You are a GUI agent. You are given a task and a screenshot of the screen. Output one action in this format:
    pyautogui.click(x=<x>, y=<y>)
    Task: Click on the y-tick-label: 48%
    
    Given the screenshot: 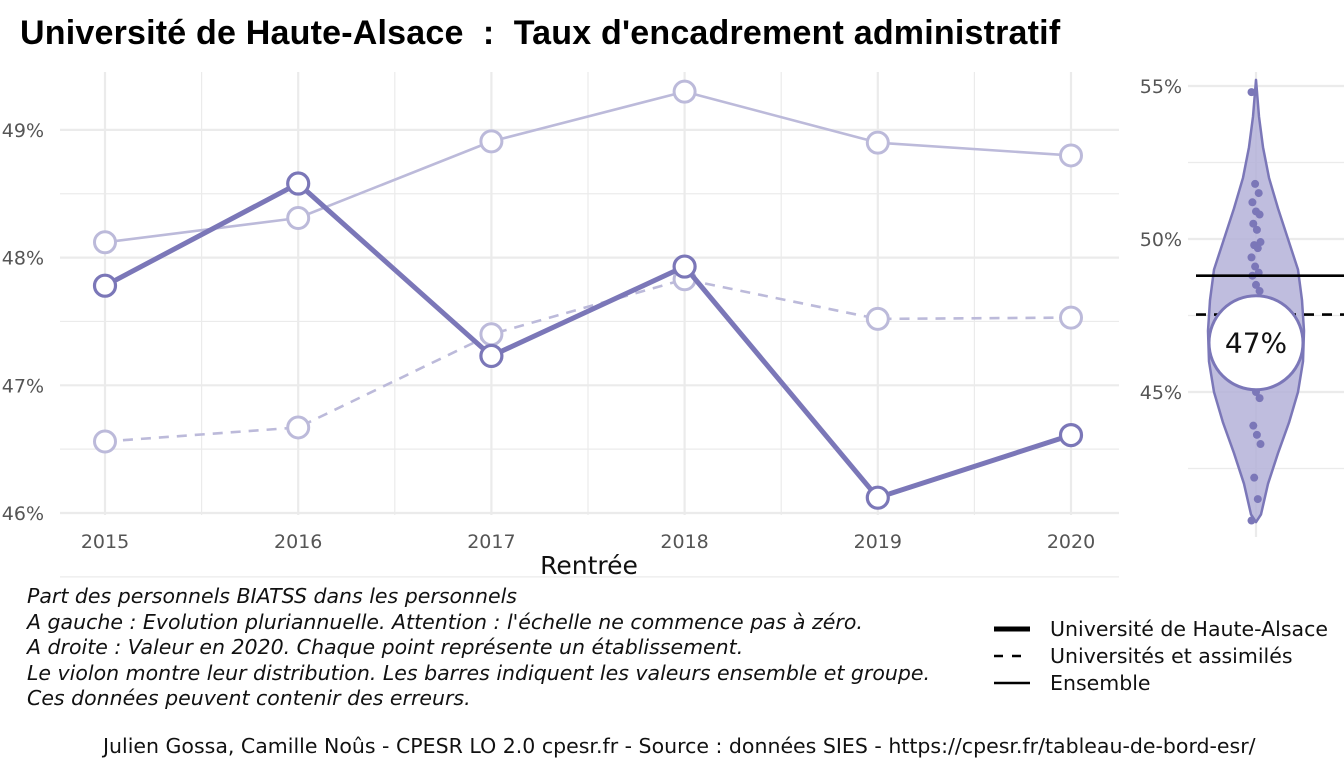 What is the action you would take?
    pyautogui.click(x=23, y=259)
    